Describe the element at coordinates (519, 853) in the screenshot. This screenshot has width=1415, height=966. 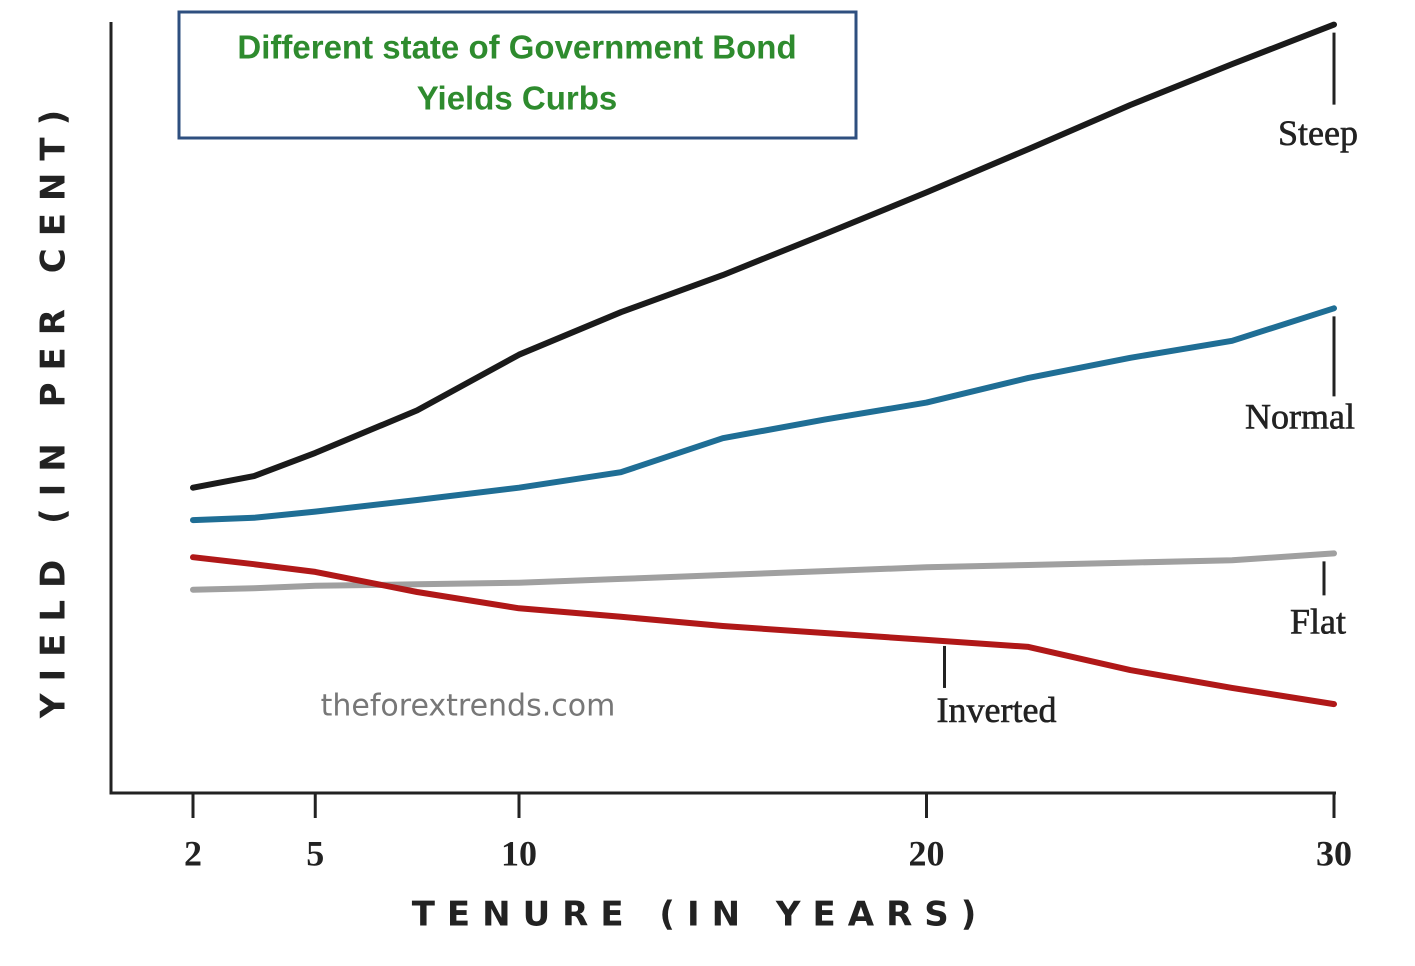
I see `x-tick-label: 10` at that location.